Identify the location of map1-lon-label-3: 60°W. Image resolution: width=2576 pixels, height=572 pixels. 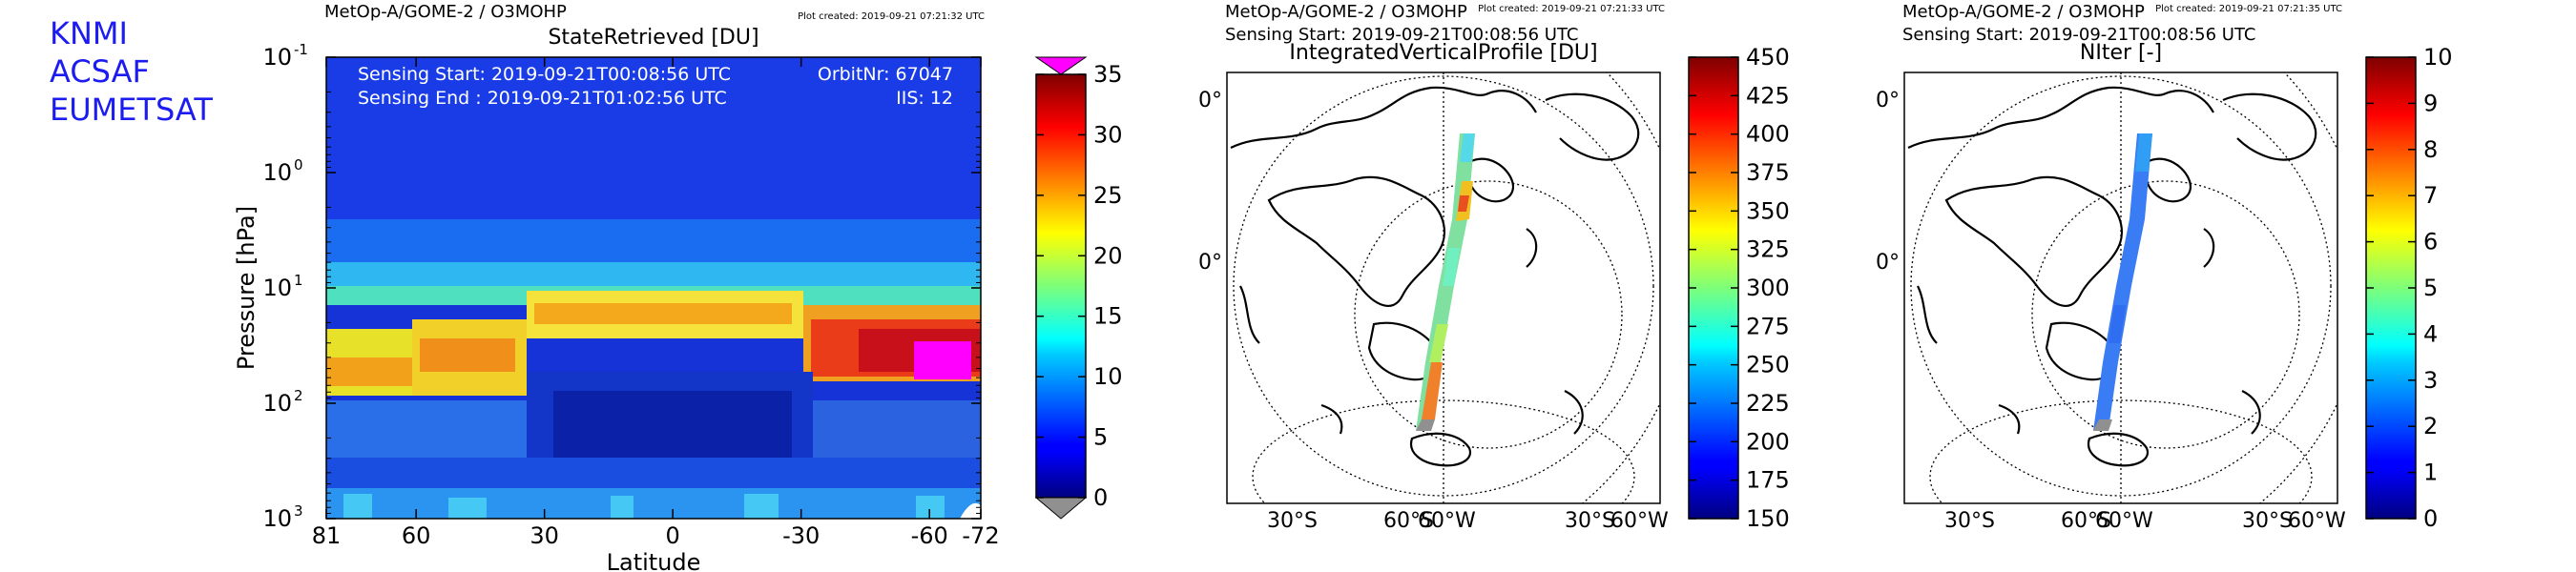
(1447, 521).